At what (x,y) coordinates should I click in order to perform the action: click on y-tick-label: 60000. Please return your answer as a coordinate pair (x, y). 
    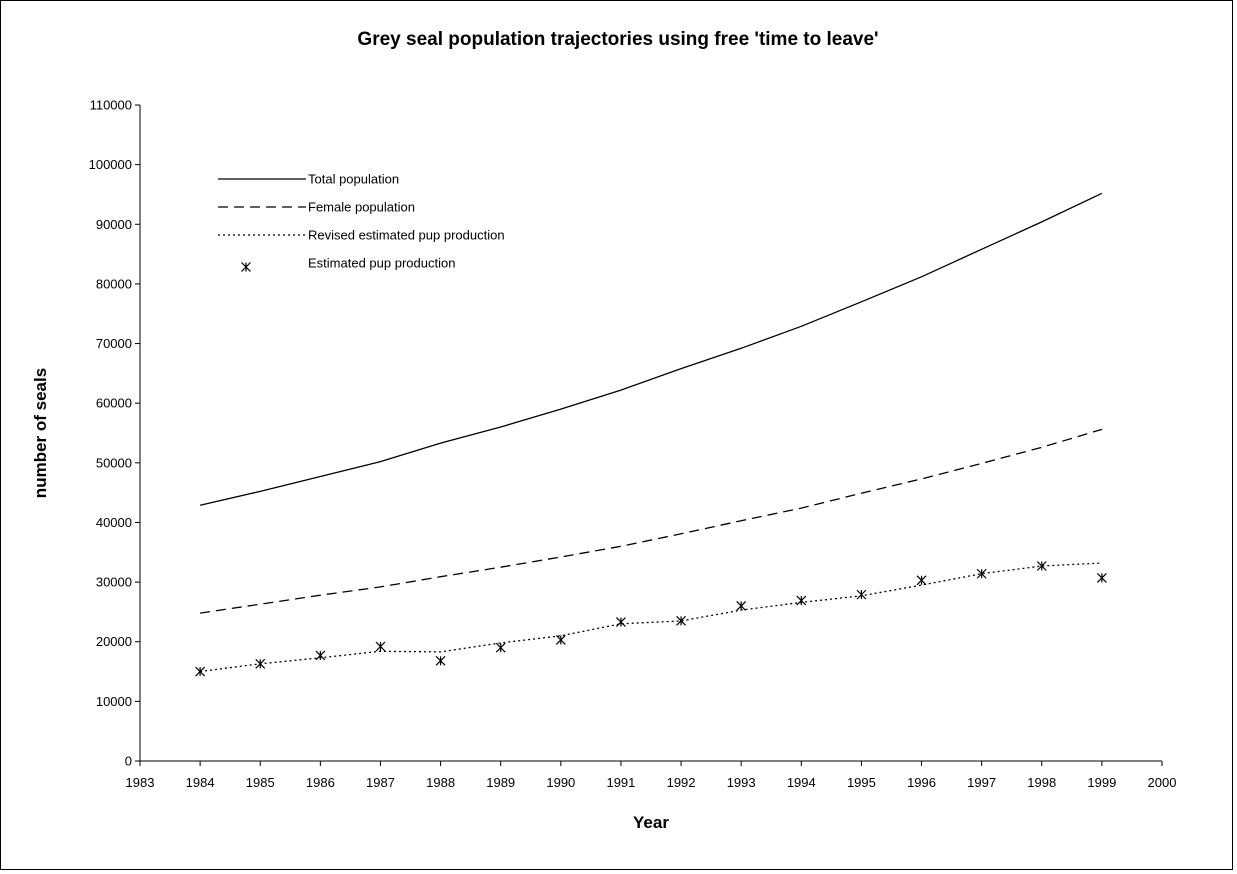
    Looking at the image, I should click on (114, 403).